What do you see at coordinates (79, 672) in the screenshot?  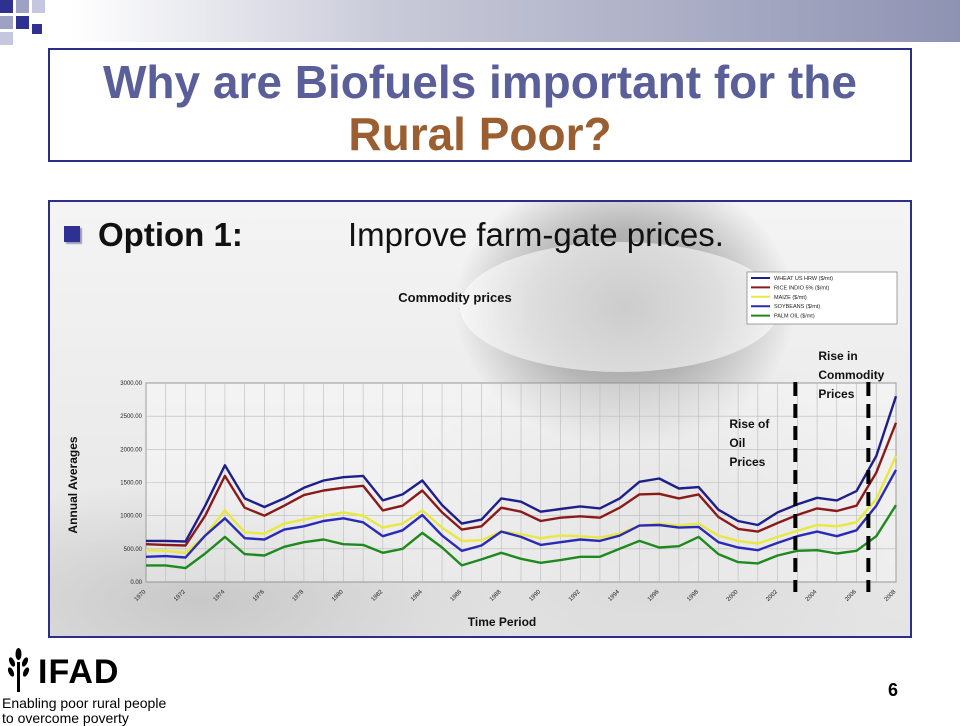 I see `ifad-logo-text: IFAD` at bounding box center [79, 672].